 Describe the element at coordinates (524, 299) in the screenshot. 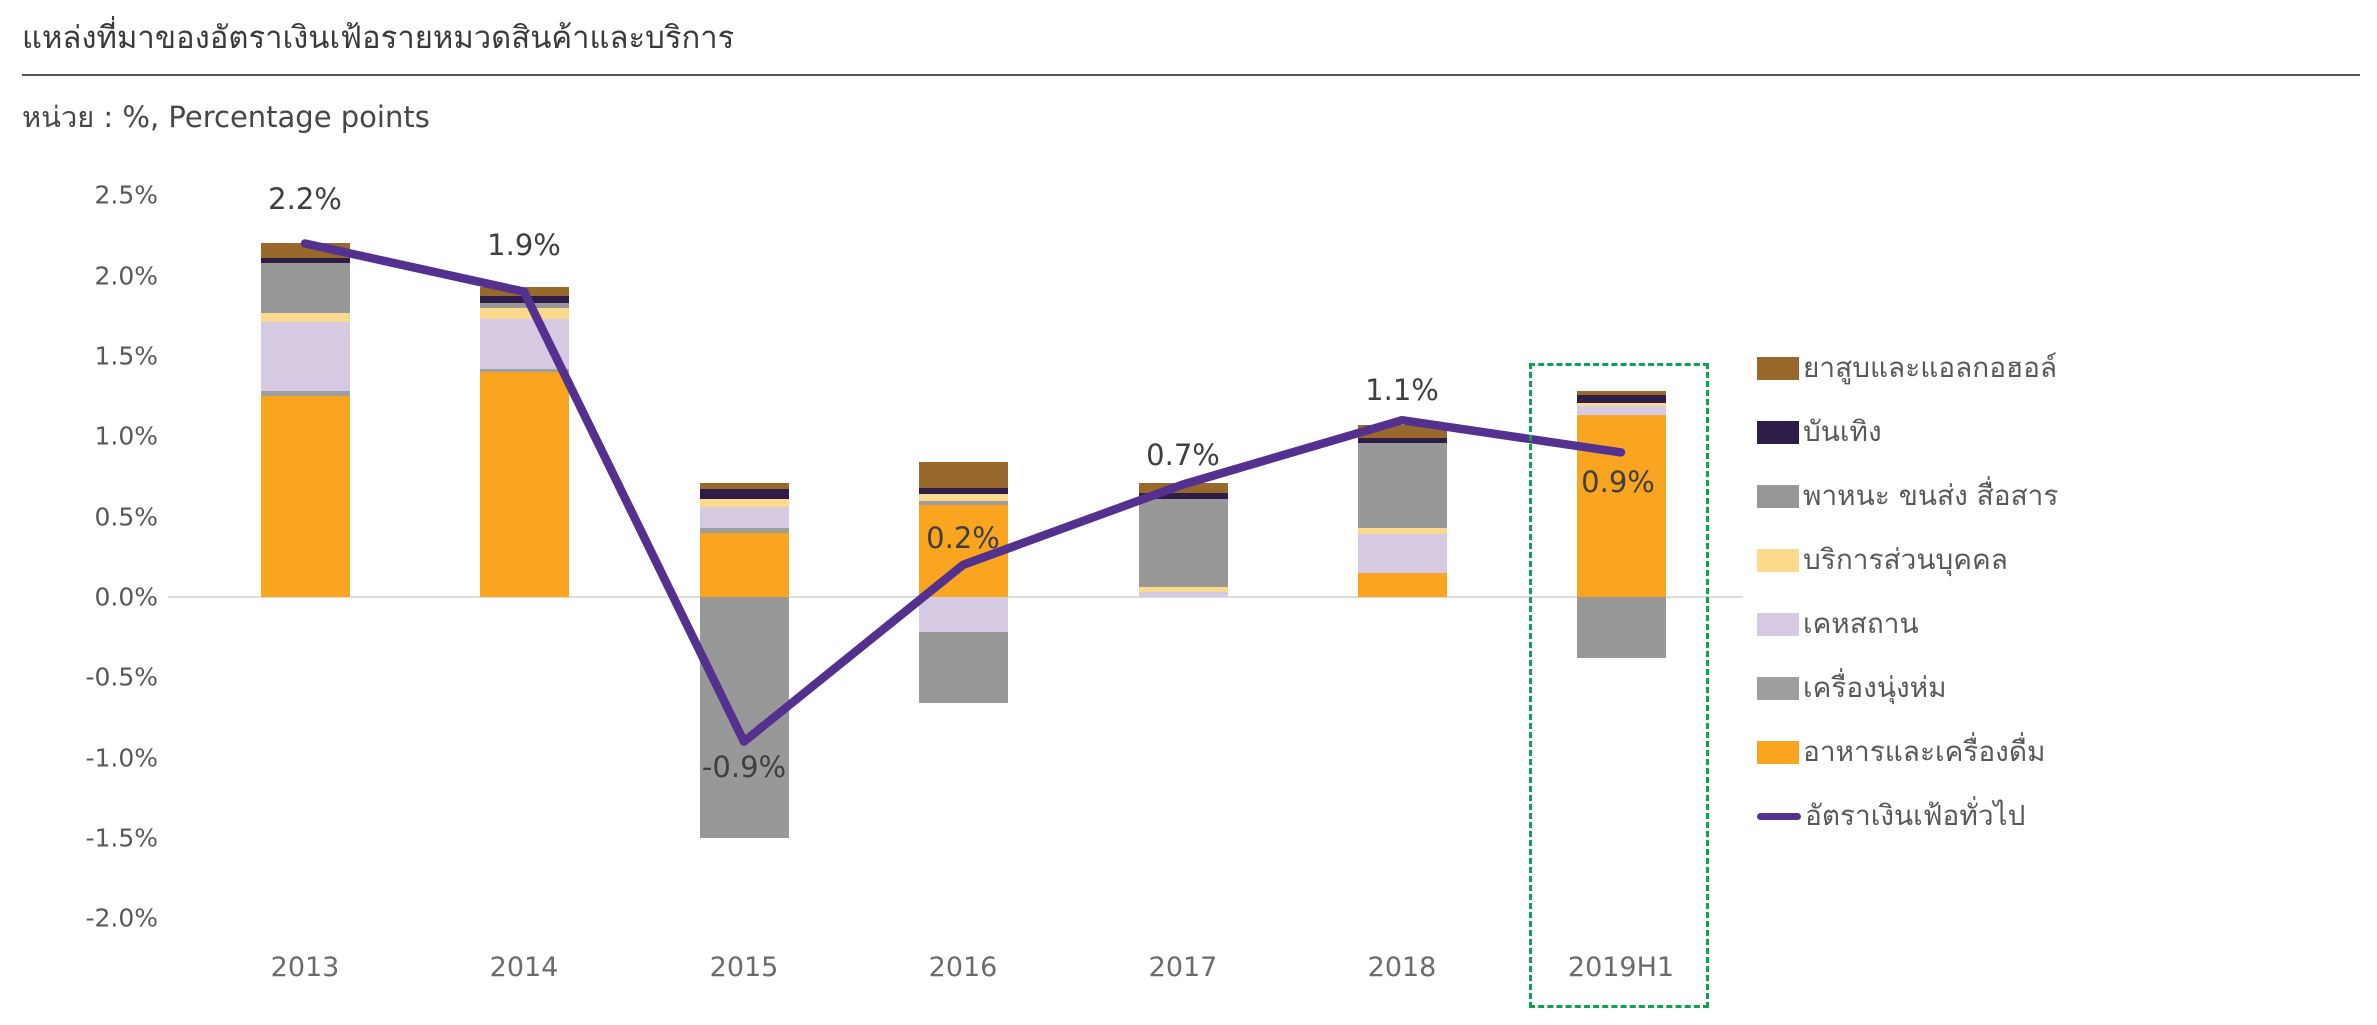

I see `bar-segment-entertainment-2014` at that location.